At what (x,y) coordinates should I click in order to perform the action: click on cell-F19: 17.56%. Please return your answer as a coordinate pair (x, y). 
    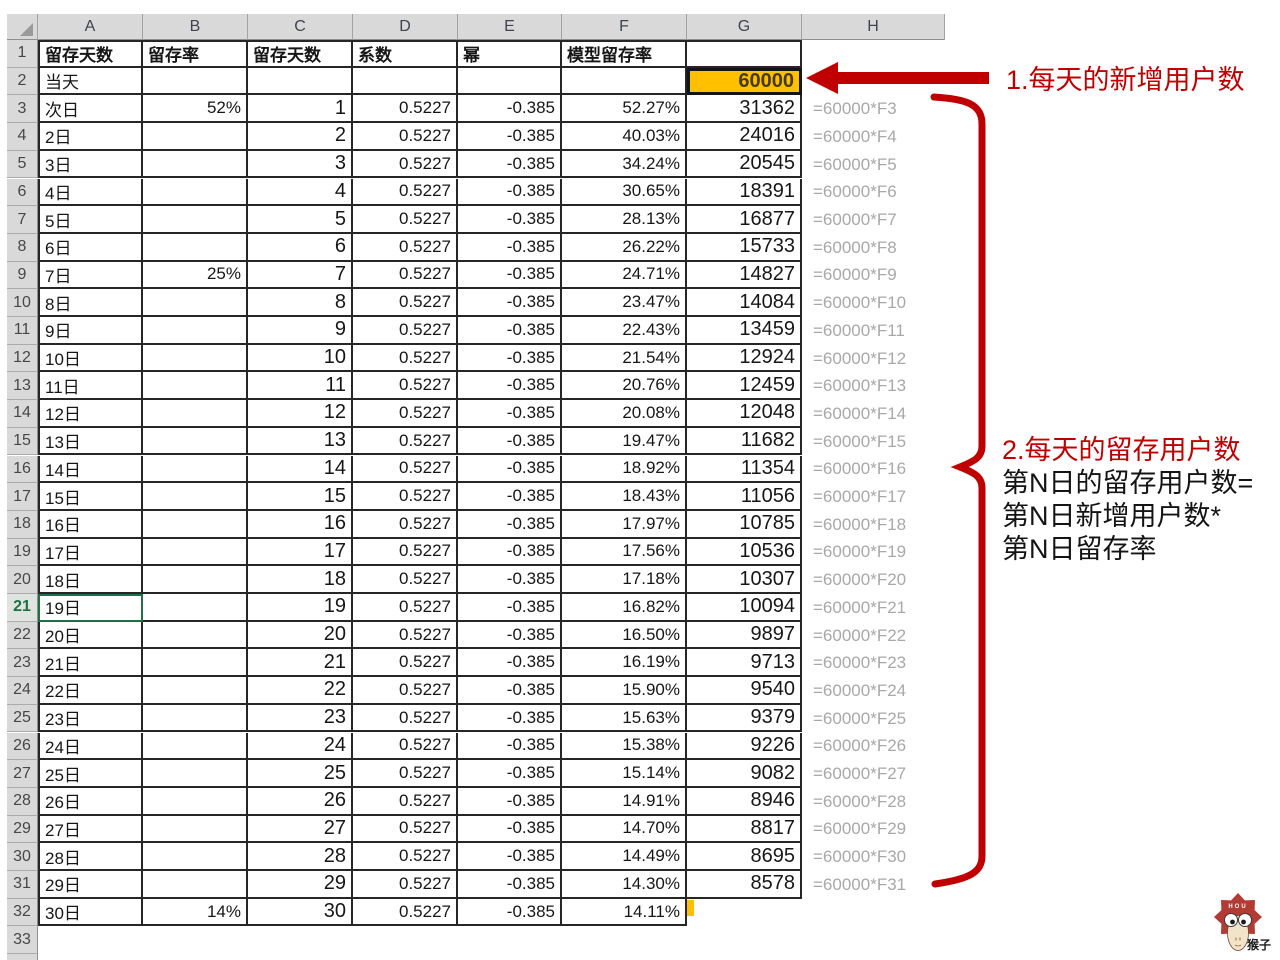
    Looking at the image, I should click on (624, 552).